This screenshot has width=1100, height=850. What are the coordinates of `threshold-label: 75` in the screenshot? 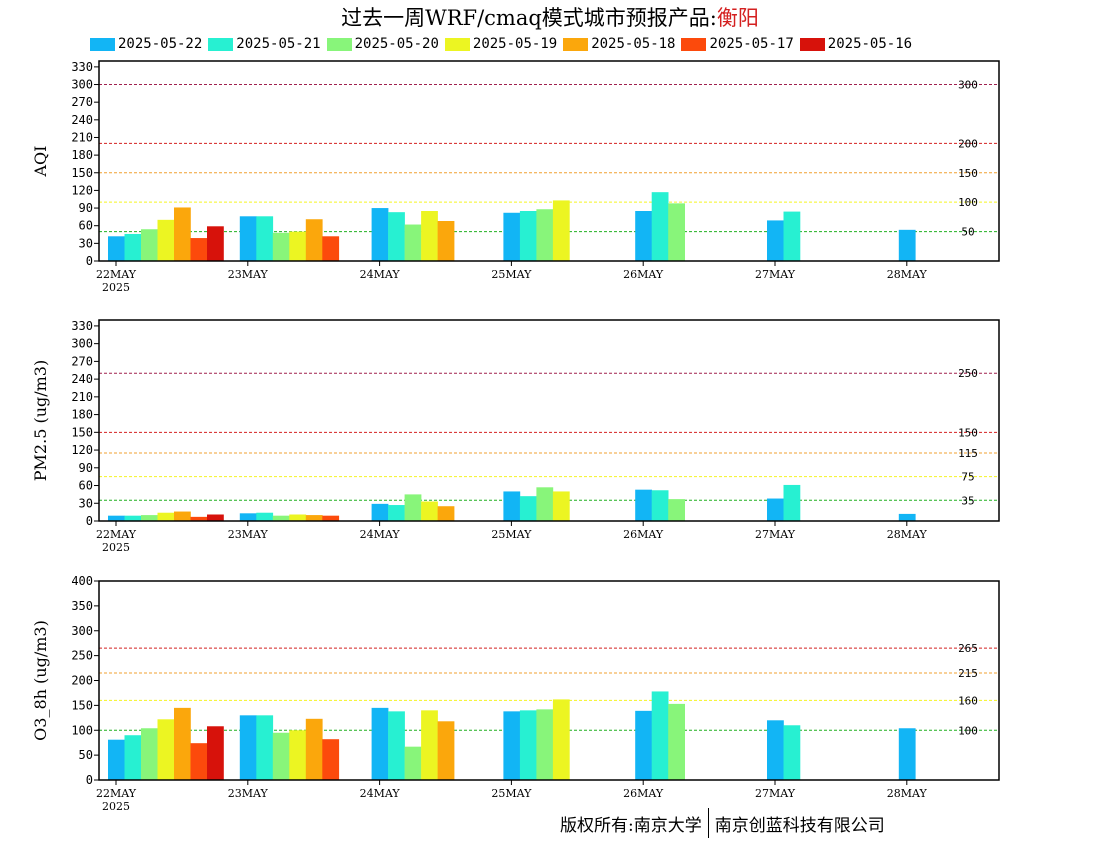 It's located at (967, 477).